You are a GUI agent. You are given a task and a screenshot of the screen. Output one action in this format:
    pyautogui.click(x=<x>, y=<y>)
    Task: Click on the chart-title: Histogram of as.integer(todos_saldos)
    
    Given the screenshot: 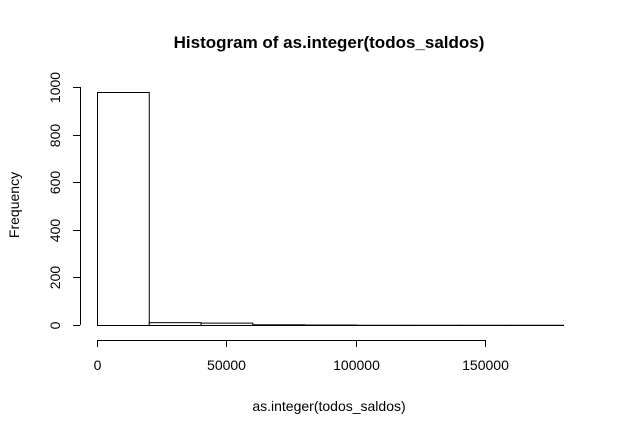 What is the action you would take?
    pyautogui.click(x=329, y=42)
    